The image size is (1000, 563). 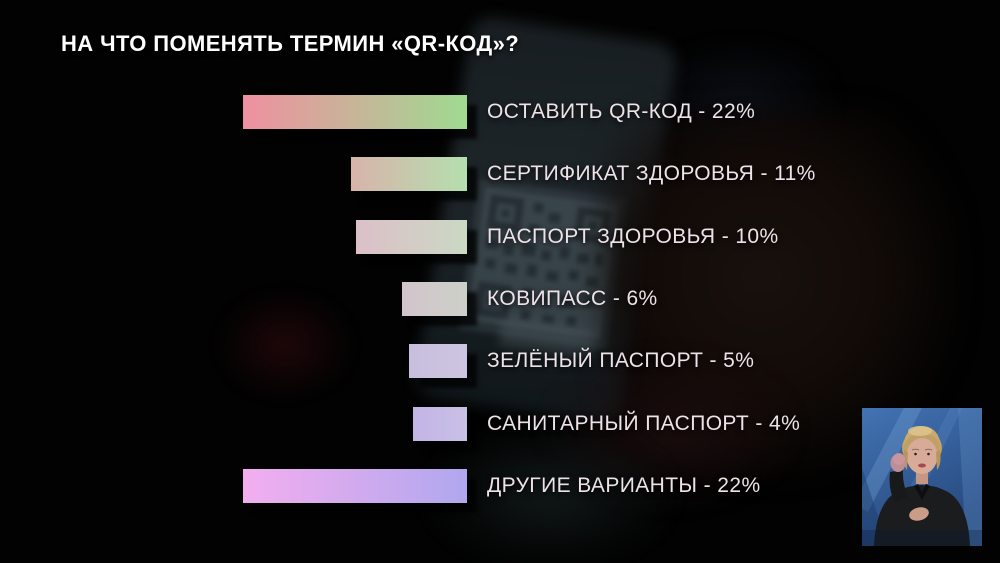 What do you see at coordinates (621, 111) in the screenshot?
I see `bar-label: ОСТАВИТЬ QR-КОД - 22%` at bounding box center [621, 111].